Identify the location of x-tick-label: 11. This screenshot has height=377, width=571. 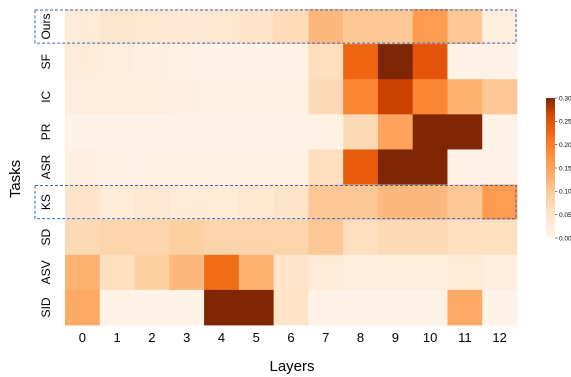
(465, 337).